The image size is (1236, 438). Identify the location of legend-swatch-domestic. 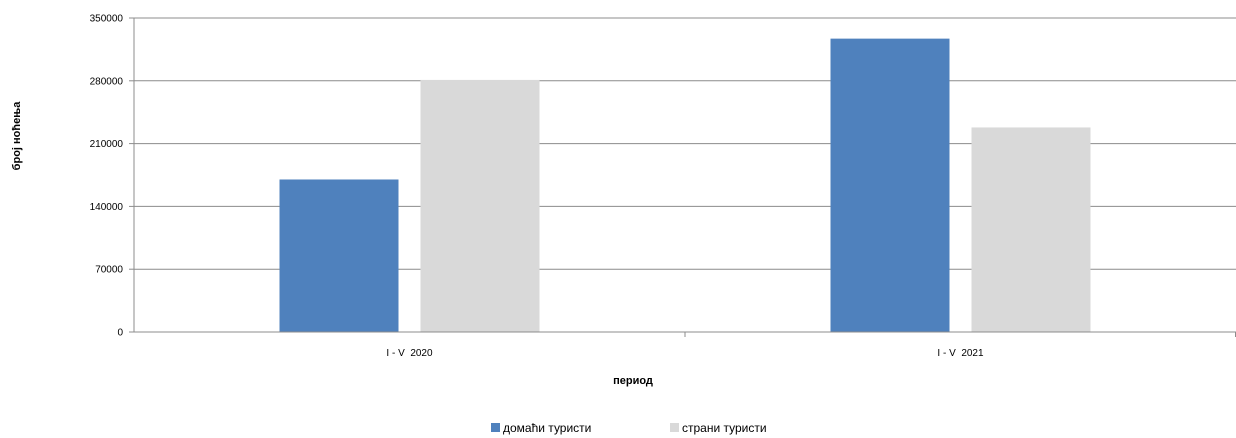
(495, 427).